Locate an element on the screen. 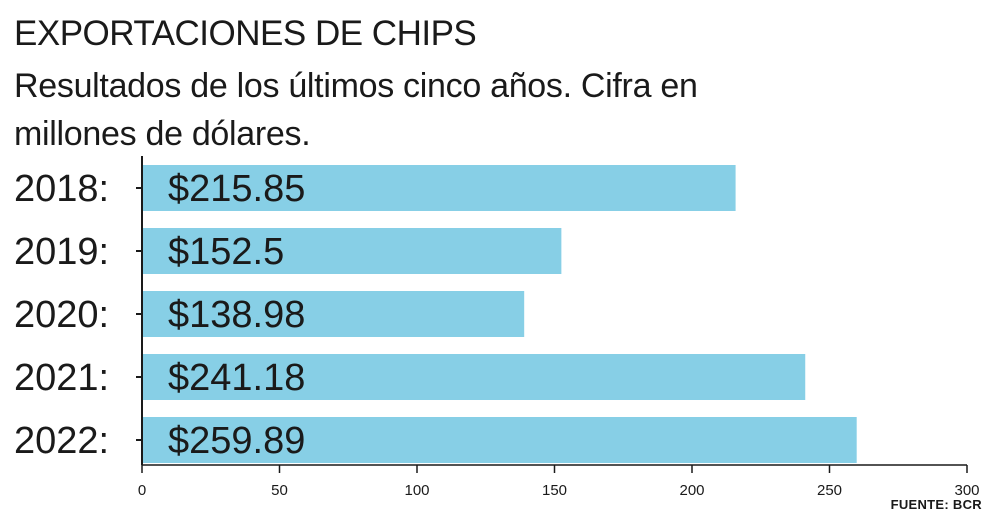 Image resolution: width=1000 pixels, height=531 pixels. value-label-1: $152.5 is located at coordinates (226, 252).